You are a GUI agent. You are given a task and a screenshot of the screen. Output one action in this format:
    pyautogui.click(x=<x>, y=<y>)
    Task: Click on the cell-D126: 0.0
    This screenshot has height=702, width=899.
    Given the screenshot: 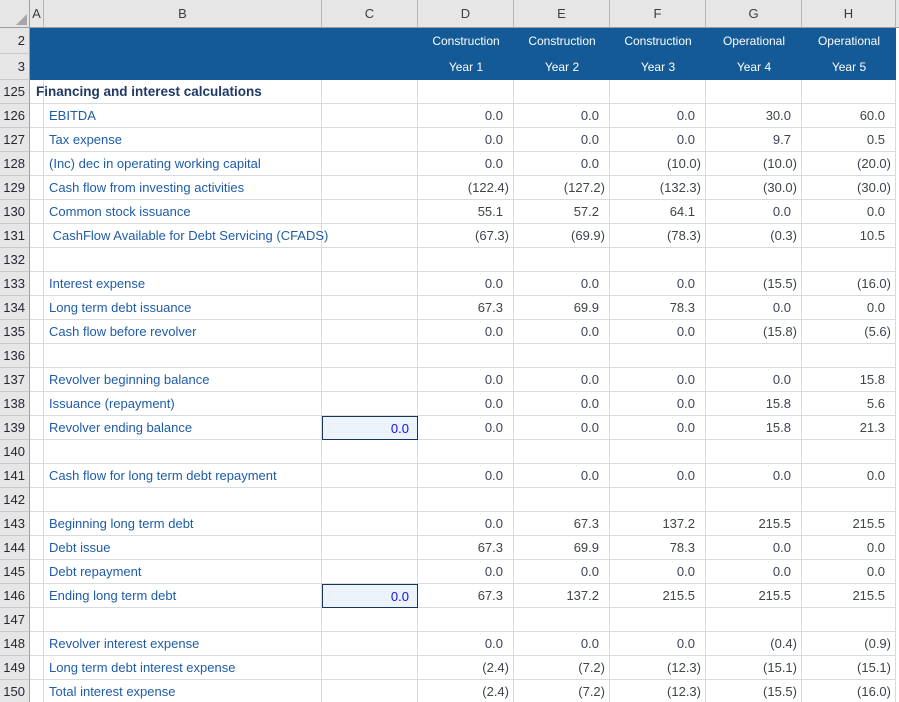 What is the action you would take?
    pyautogui.click(x=466, y=116)
    